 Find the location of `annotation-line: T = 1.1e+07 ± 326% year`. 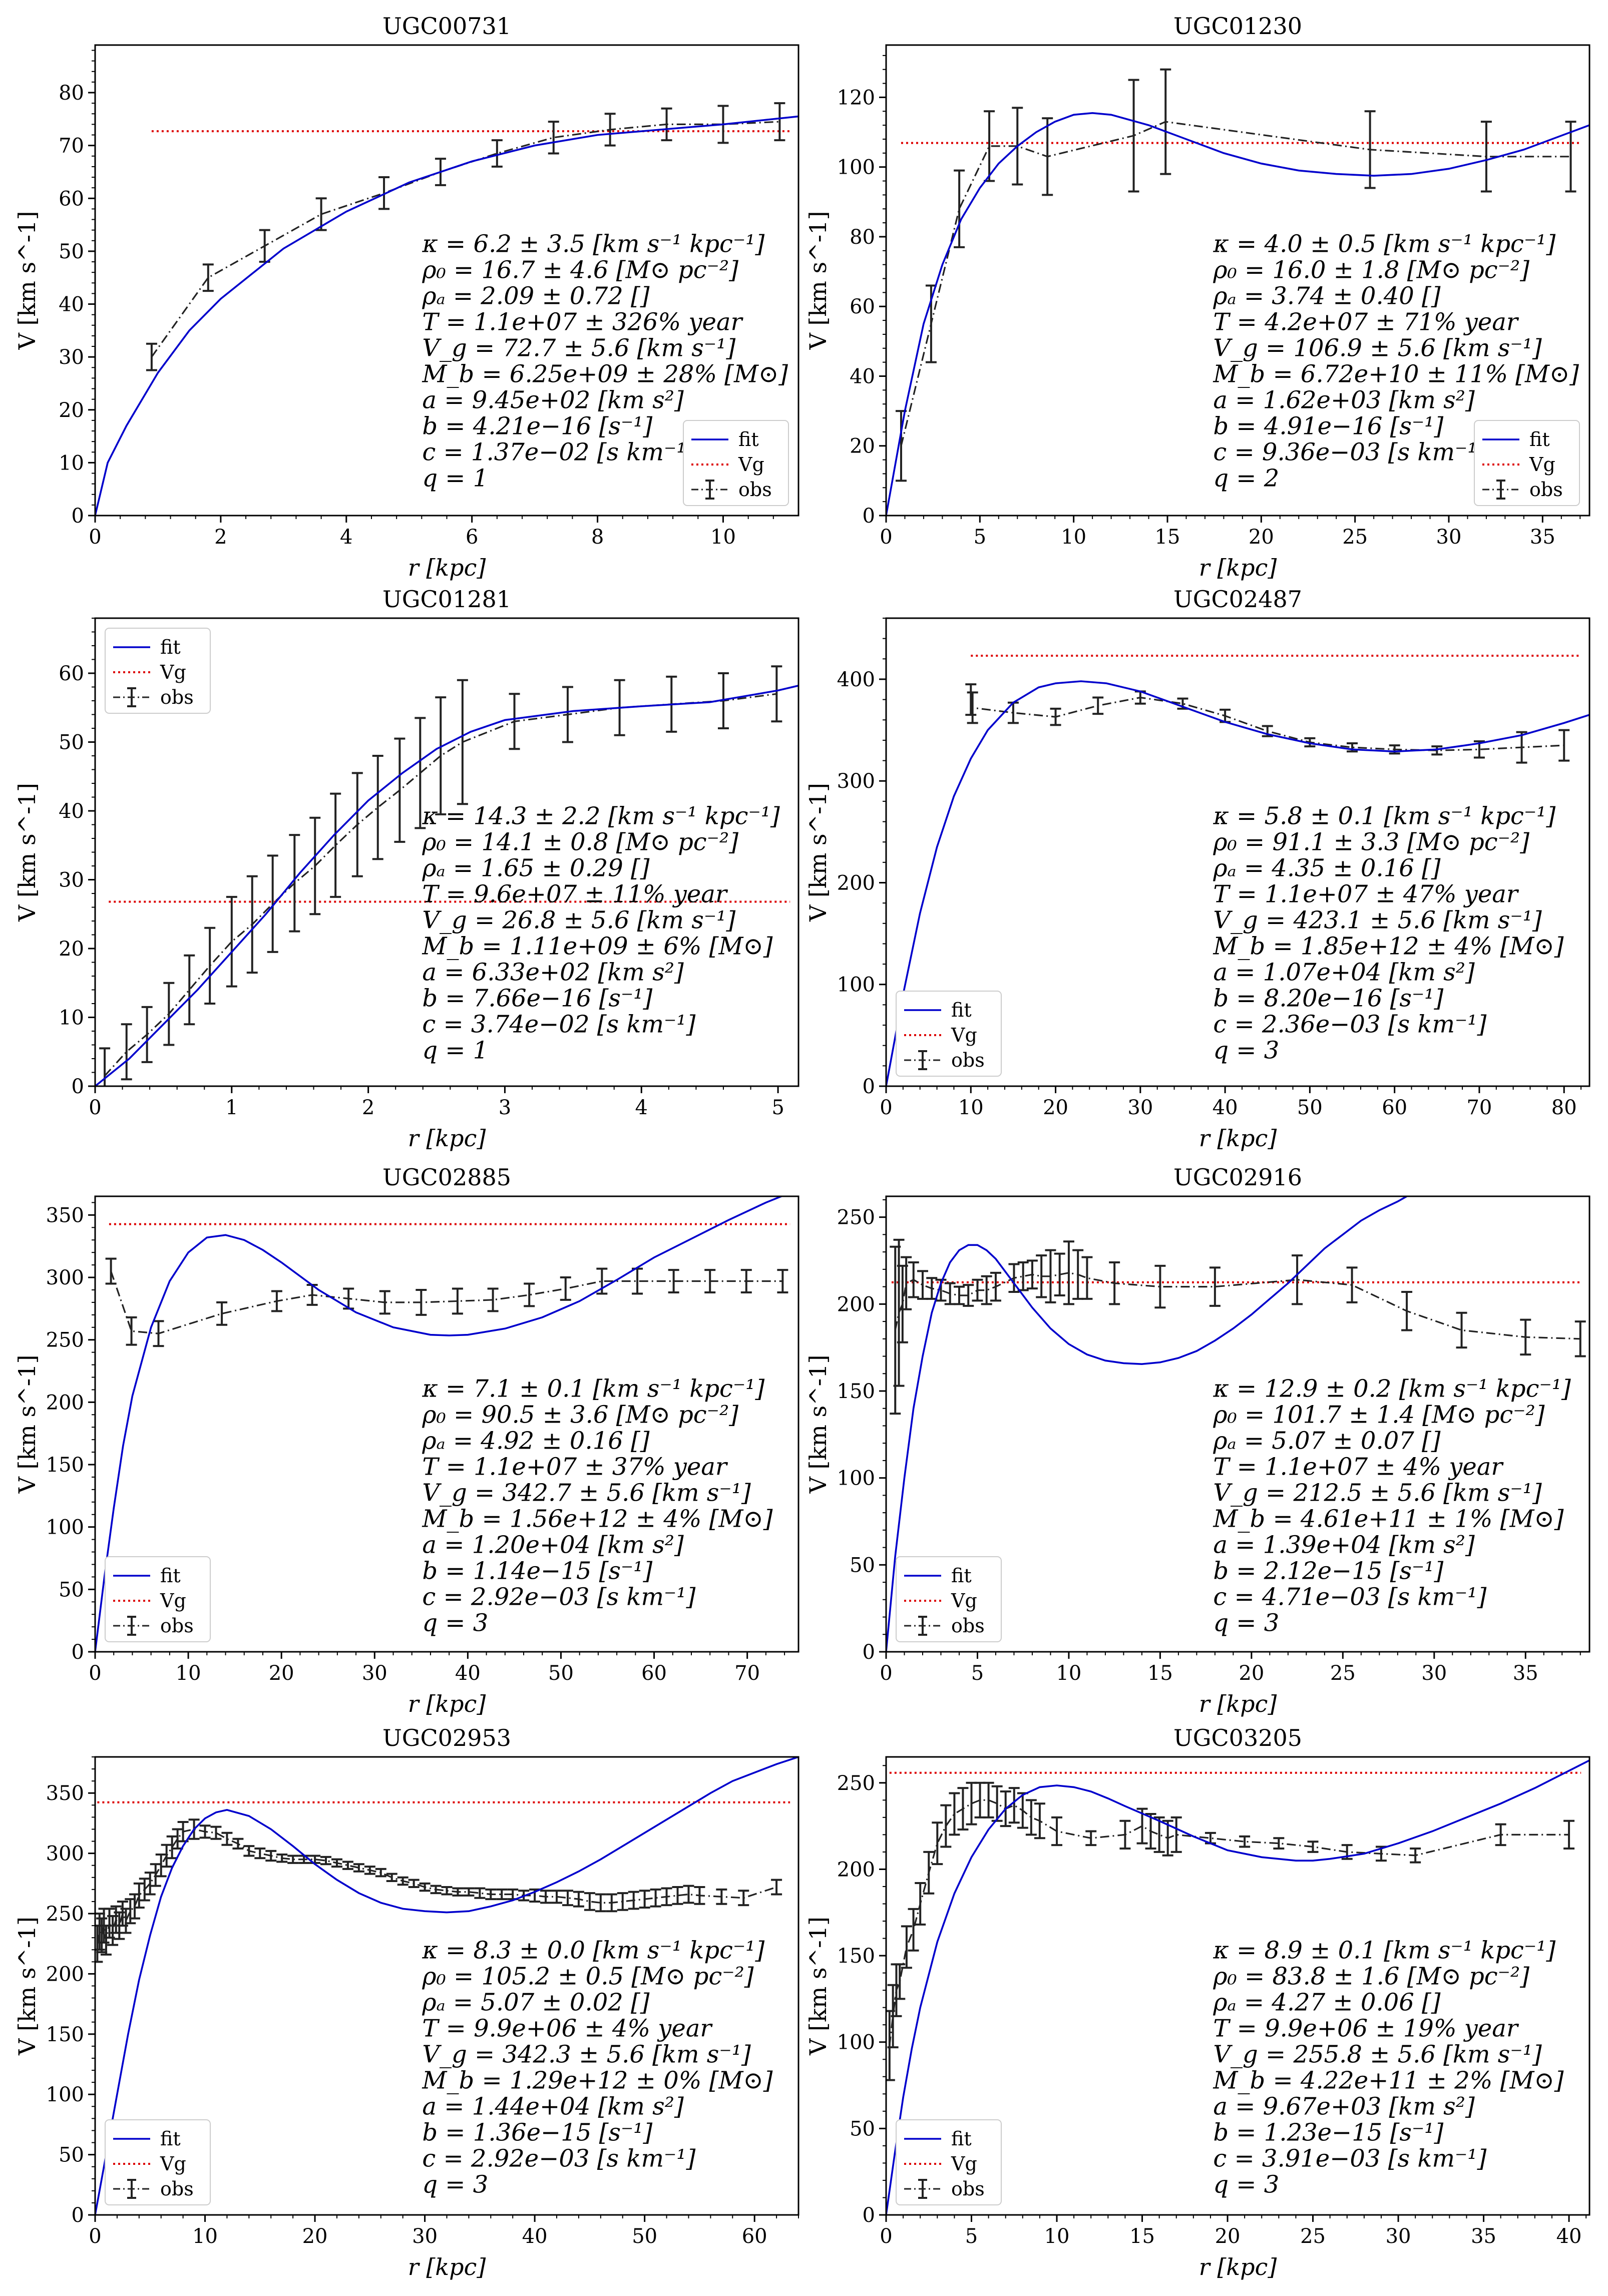

annotation-line: T = 1.1e+07 ± 326% year is located at coordinates (582, 322).